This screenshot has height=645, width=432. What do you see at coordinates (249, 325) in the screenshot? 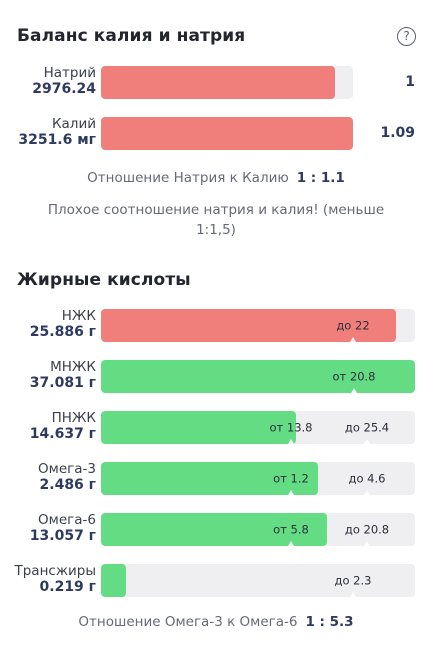
I see `sfa-bar-fill` at bounding box center [249, 325].